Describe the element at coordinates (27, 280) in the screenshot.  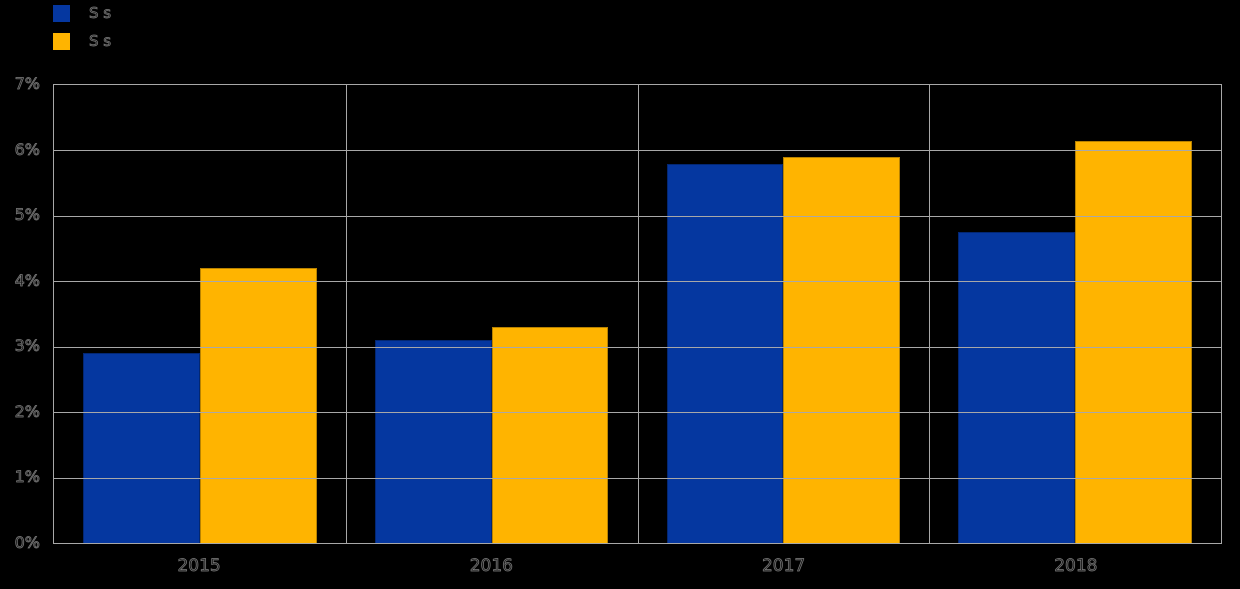
I see `y-tick-label-4pct: 4%` at that location.